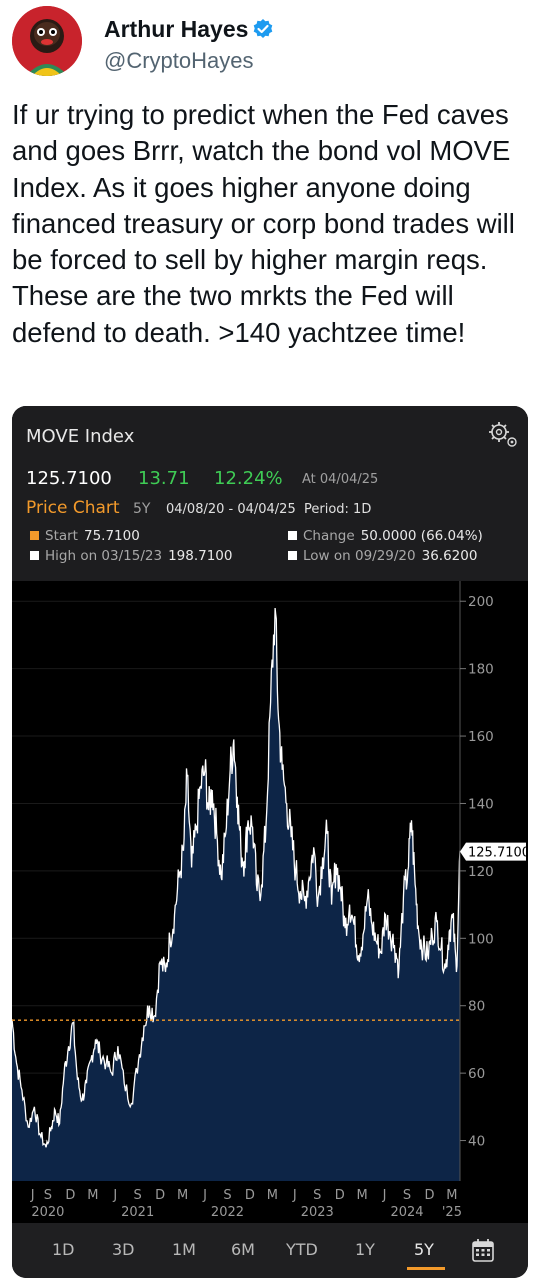  What do you see at coordinates (142, 509) in the screenshot?
I see `range-label: 5Y` at bounding box center [142, 509].